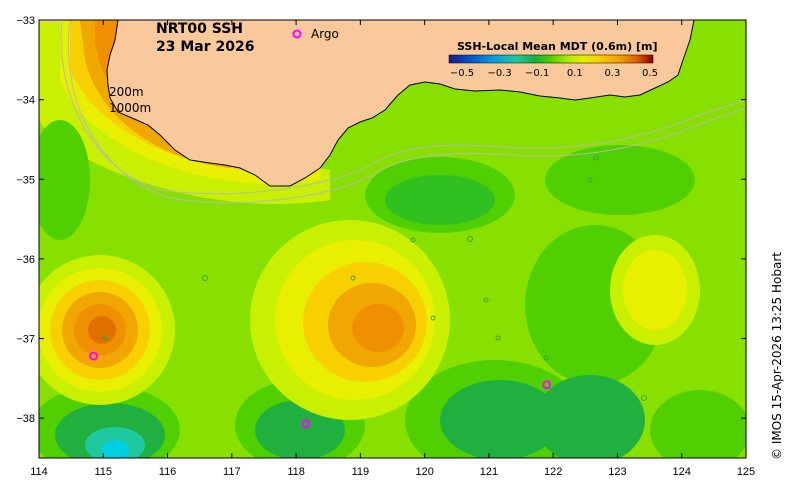 The image size is (791, 492). Describe the element at coordinates (130, 108) in the screenshot. I see `isobath-label-1000m: 1000m` at that location.